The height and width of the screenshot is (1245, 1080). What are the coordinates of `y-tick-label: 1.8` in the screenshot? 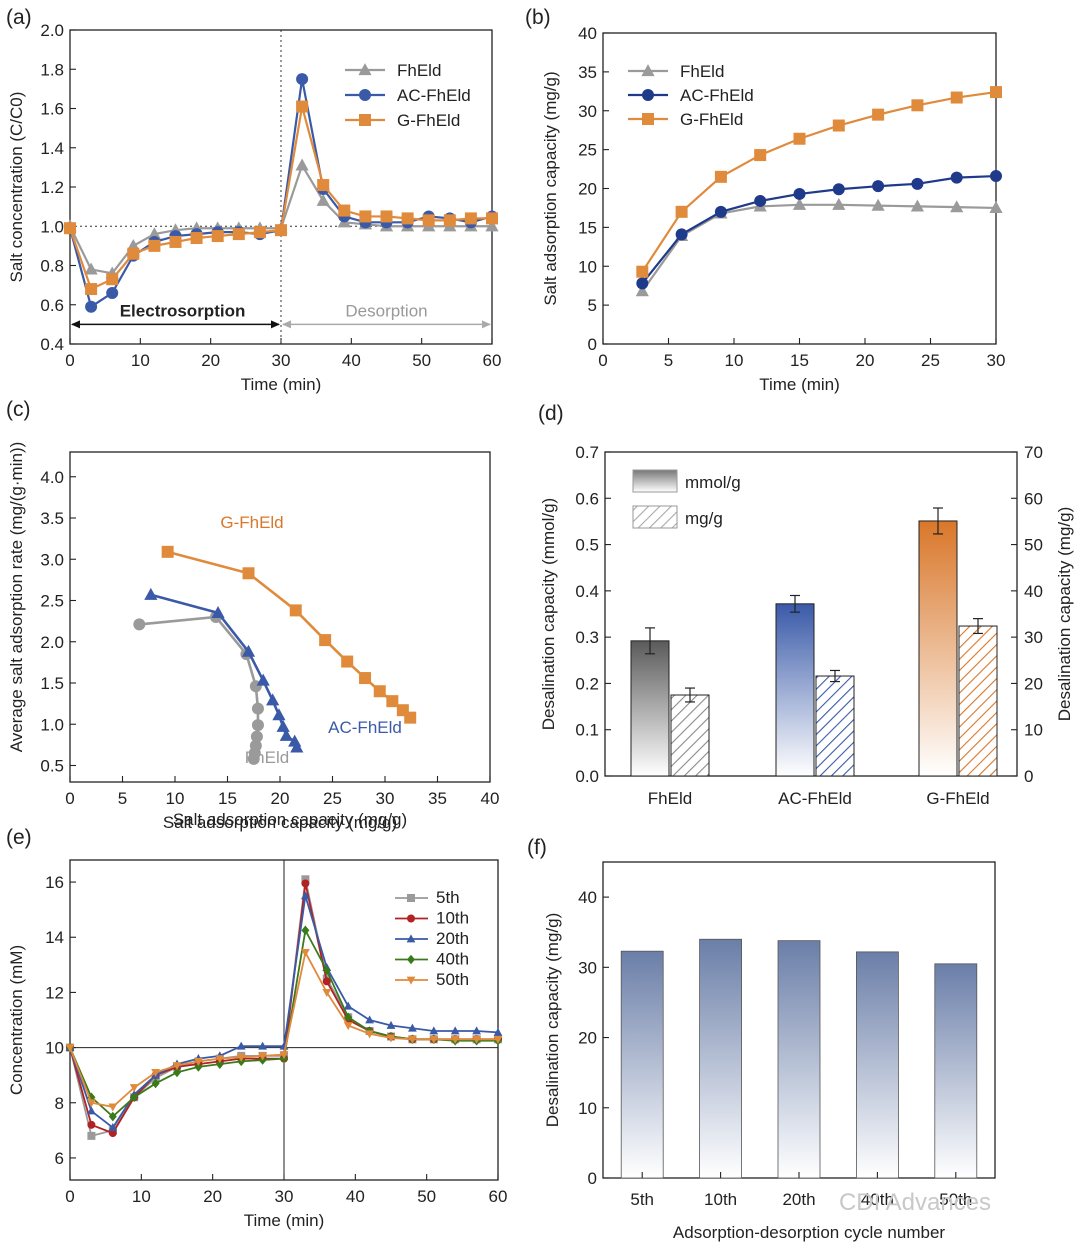 It's located at (52, 69).